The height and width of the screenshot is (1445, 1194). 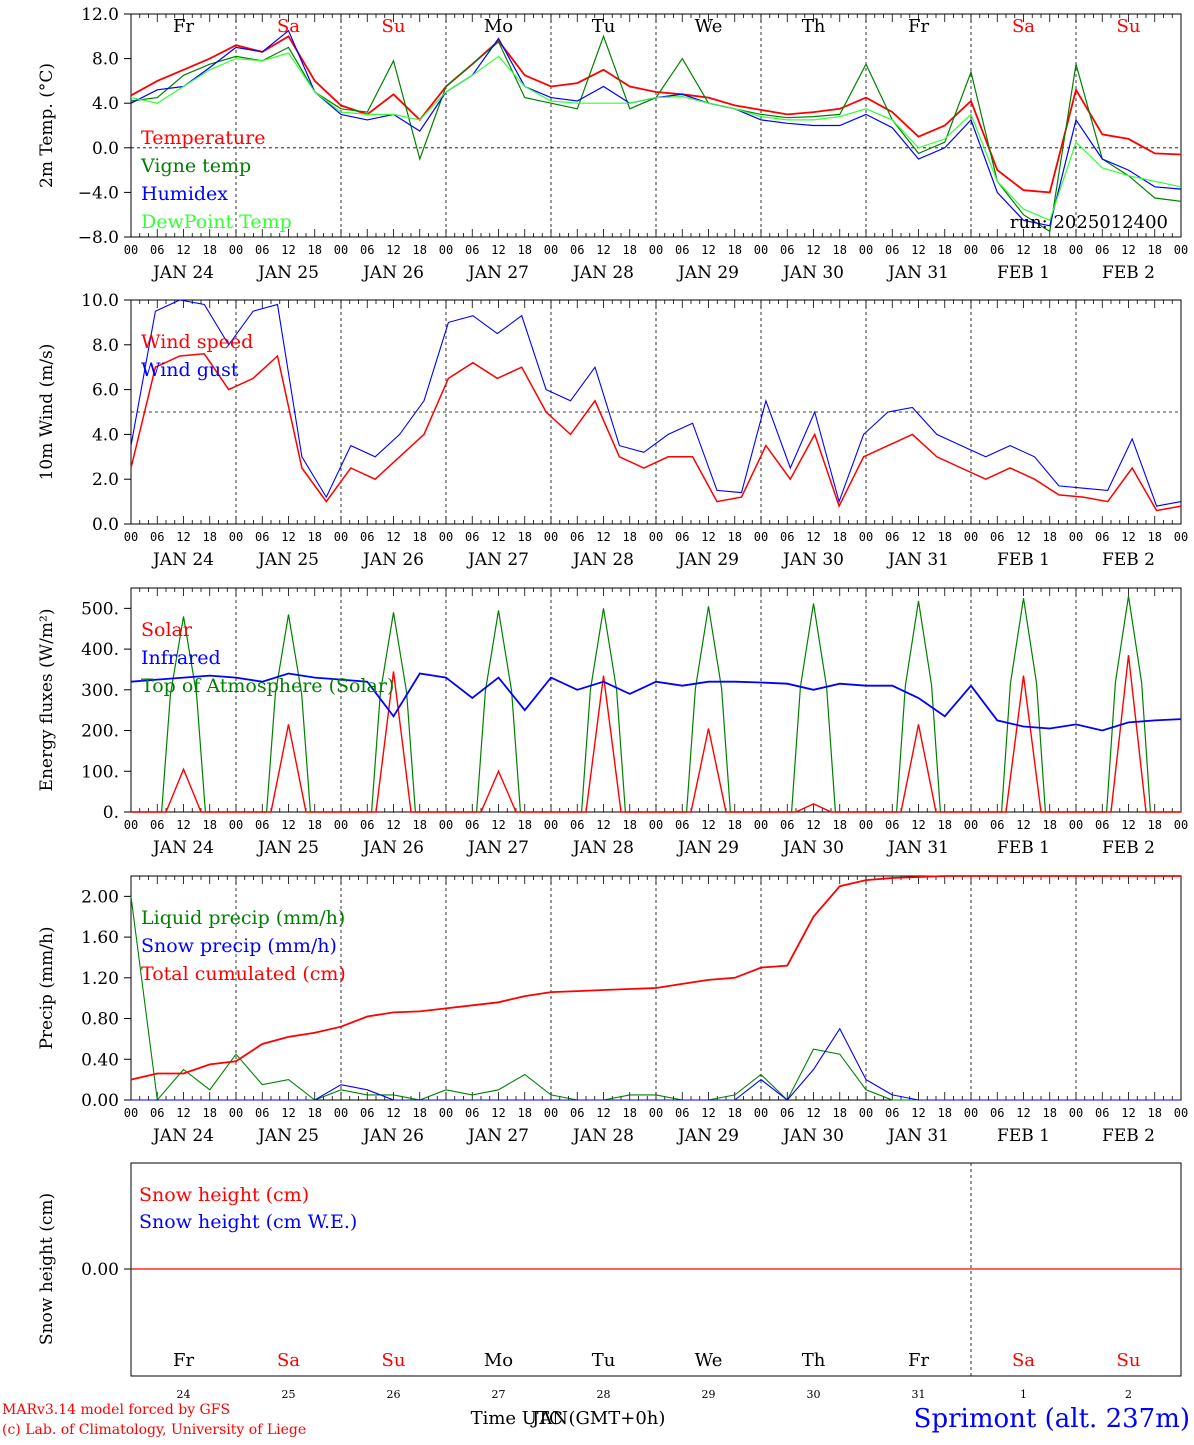 What do you see at coordinates (1023, 560) in the screenshot?
I see `day-date-label: FEB 1` at bounding box center [1023, 560].